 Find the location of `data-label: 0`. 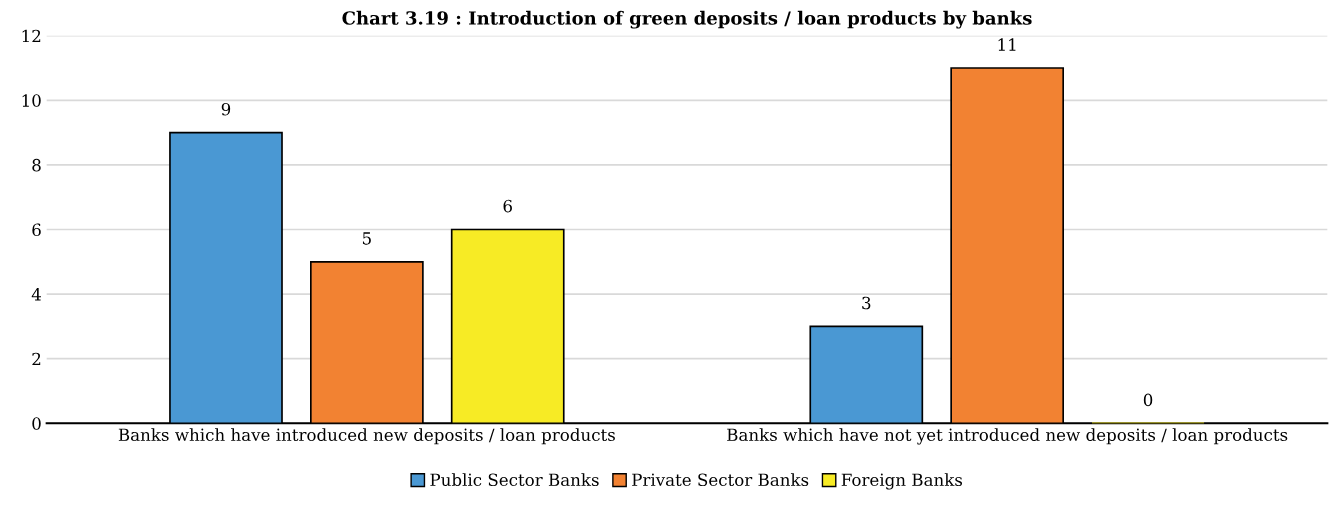

data-label: 0 is located at coordinates (1148, 400).